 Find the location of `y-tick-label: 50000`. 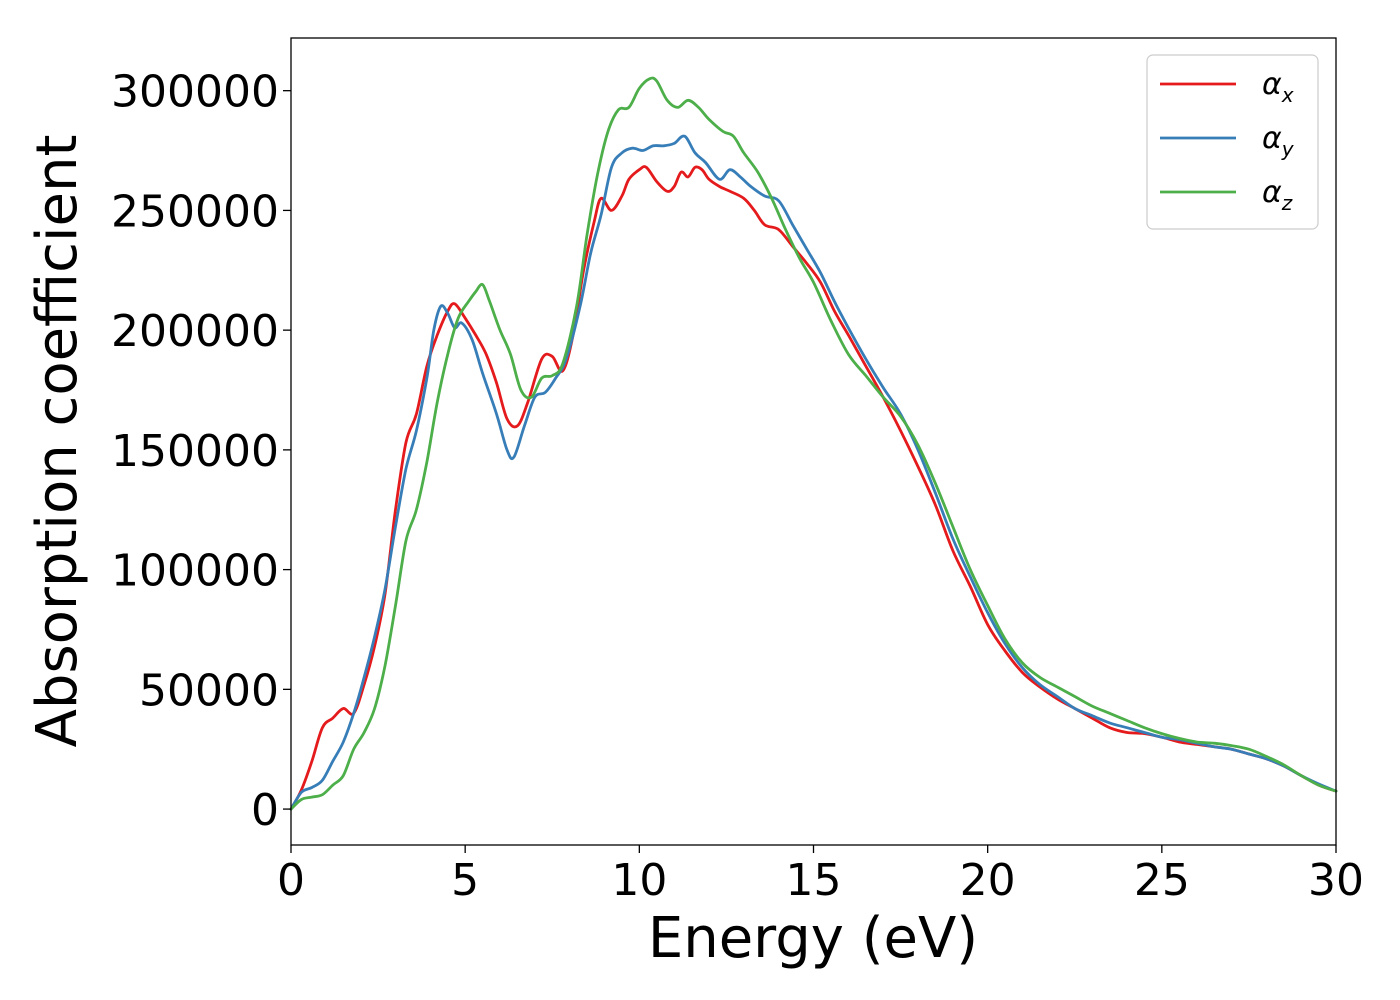

y-tick-label: 50000 is located at coordinates (209, 690).